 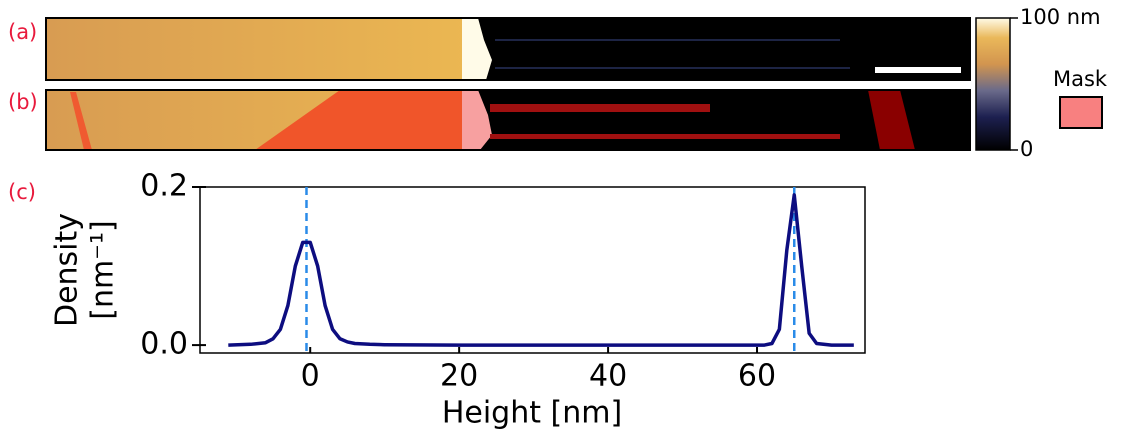 I want to click on mask-label: Mask, so click(x=1080, y=79).